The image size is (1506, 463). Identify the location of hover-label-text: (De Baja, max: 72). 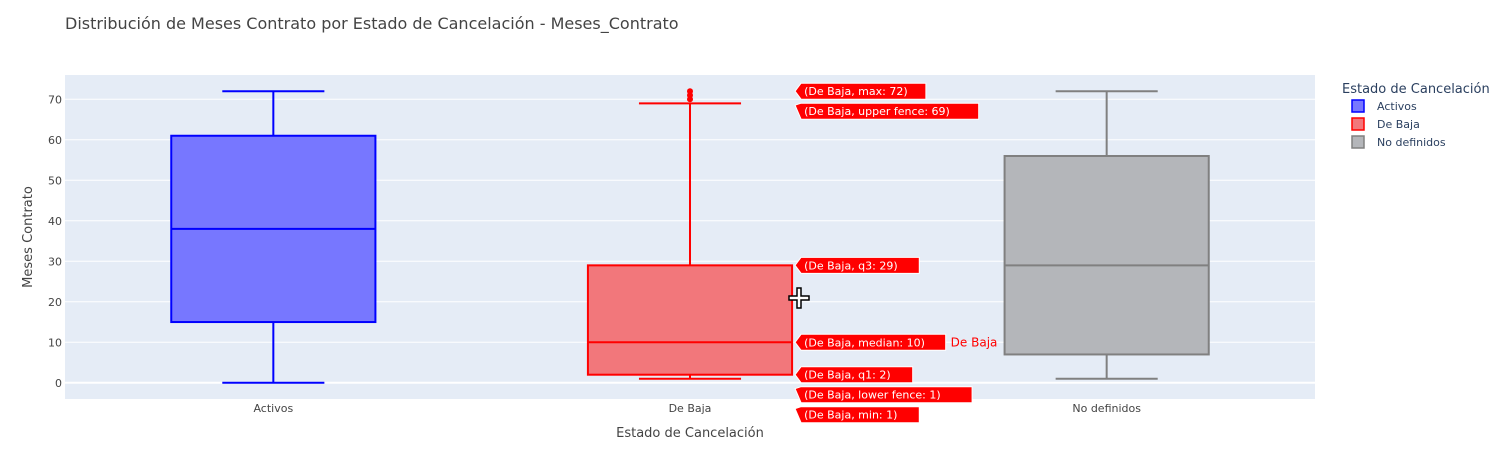
(856, 91).